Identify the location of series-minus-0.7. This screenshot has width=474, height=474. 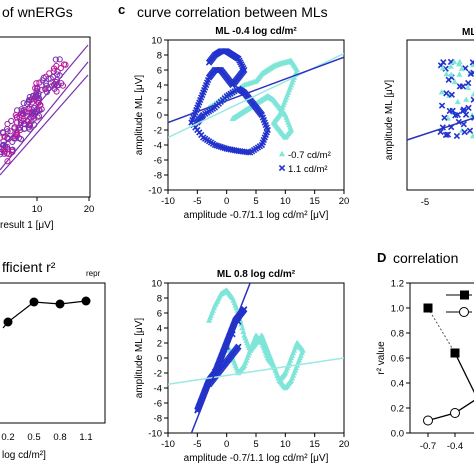
(256, 339).